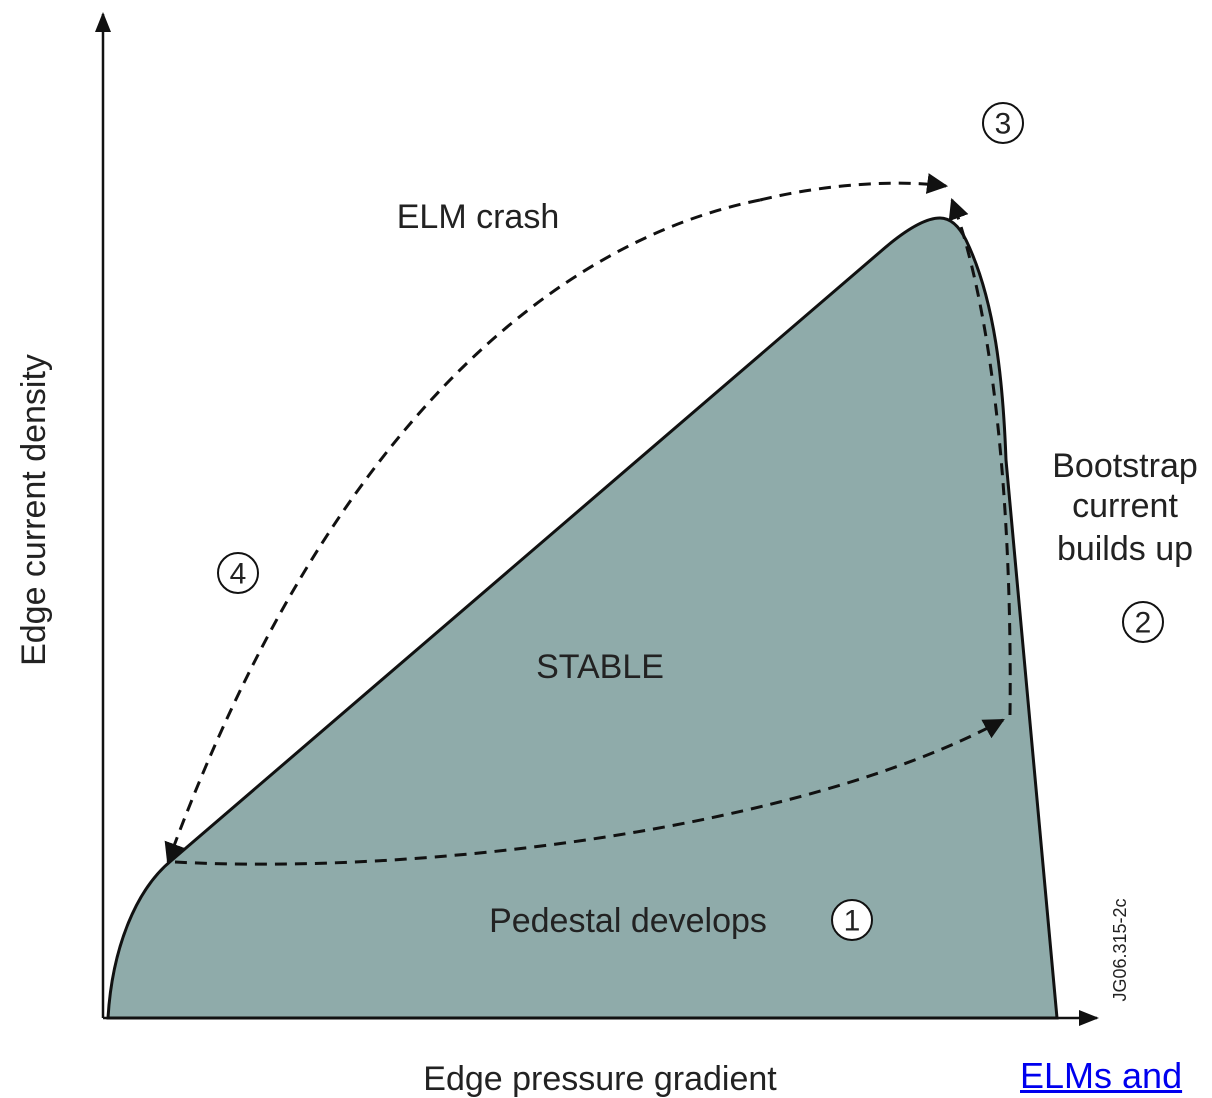 The image size is (1212, 1098). I want to click on bootstrap-label: current, so click(1125, 506).